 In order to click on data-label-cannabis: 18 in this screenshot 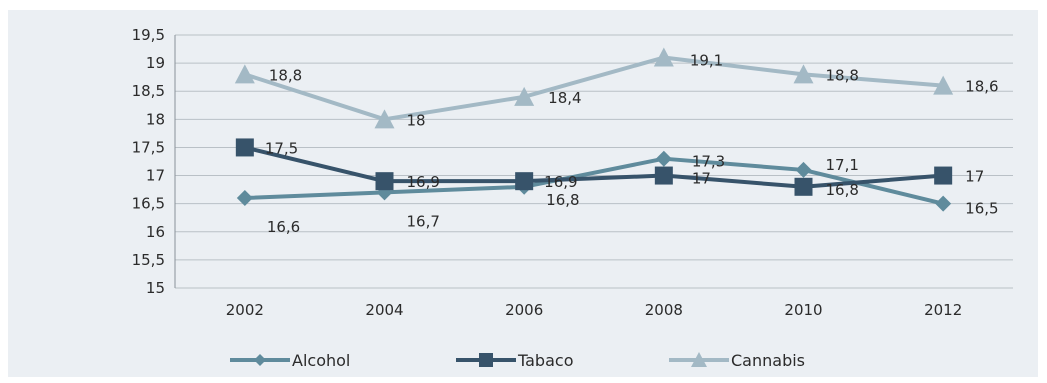, I will do `click(416, 120)`.